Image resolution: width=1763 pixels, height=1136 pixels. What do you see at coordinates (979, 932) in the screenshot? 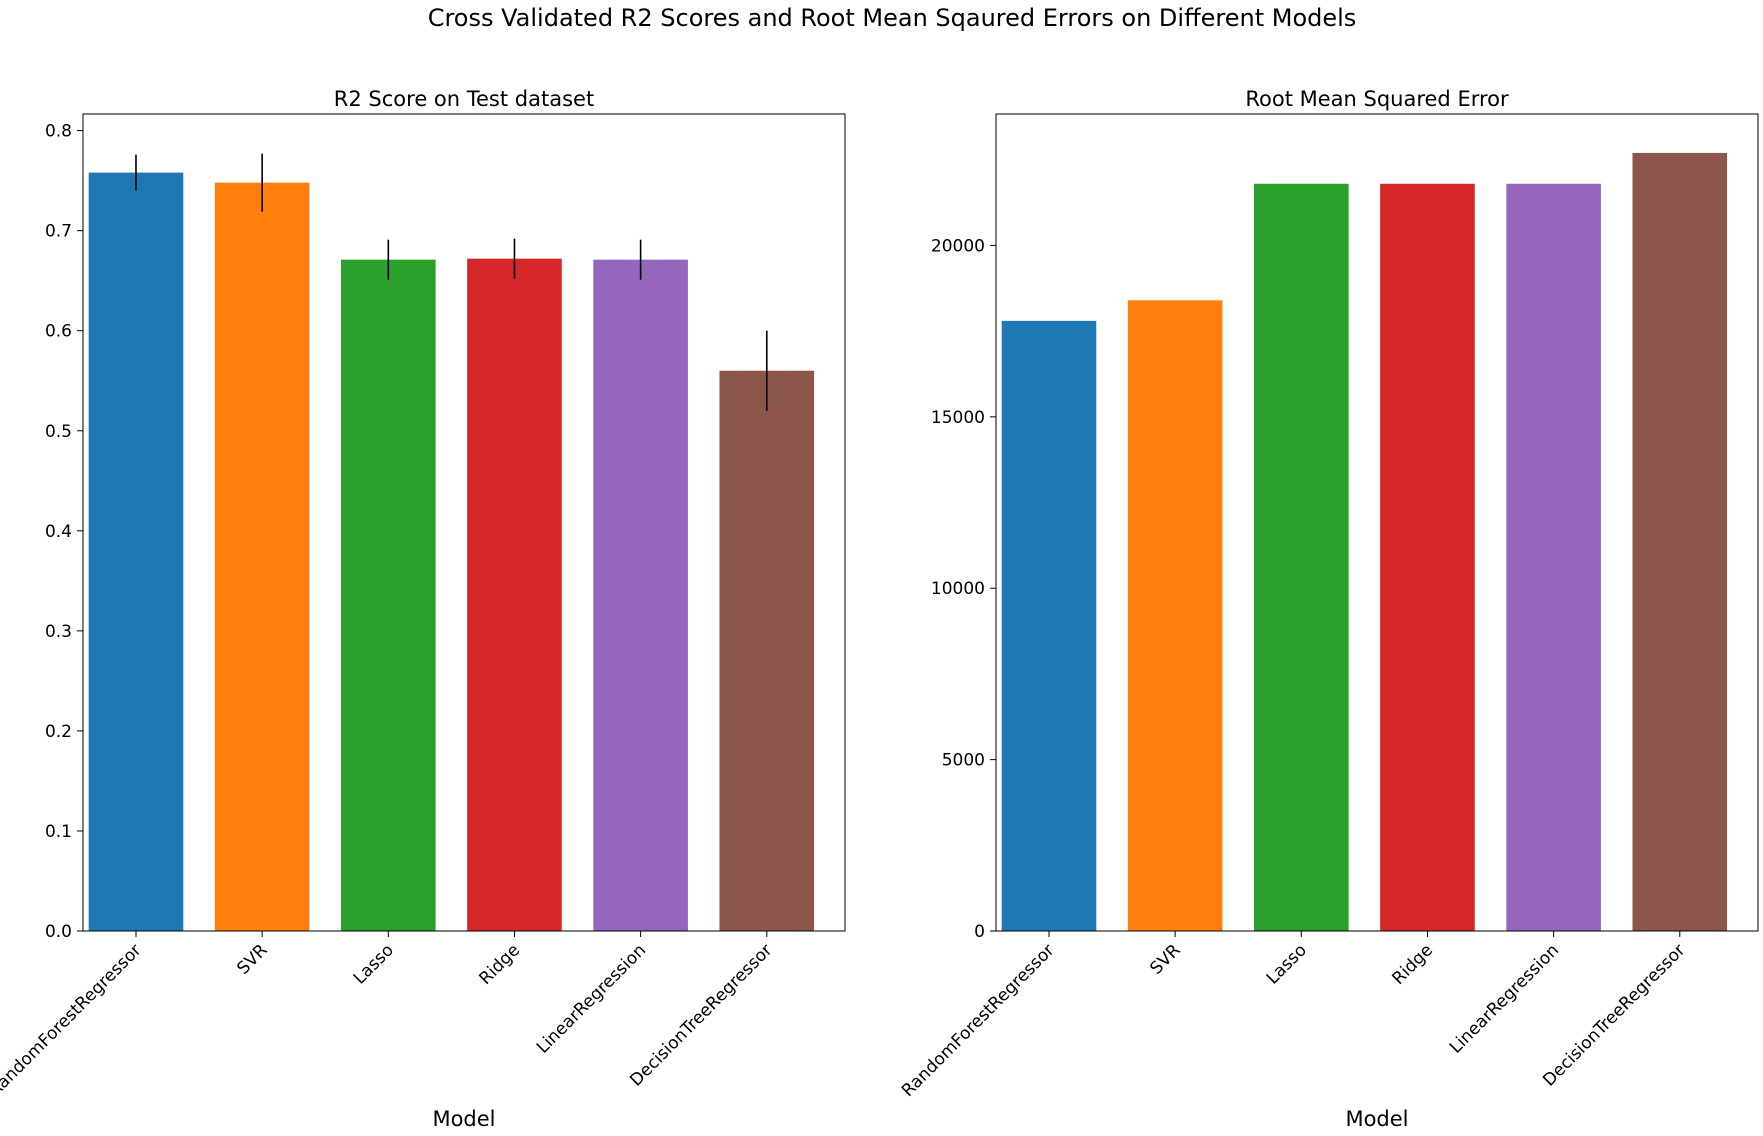
I see `rmse-y-tick-label: 0` at bounding box center [979, 932].